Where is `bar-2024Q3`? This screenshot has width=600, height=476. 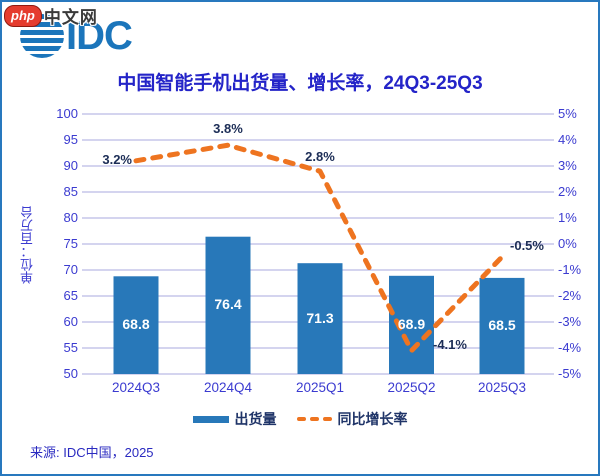
bar-2024Q3 is located at coordinates (136, 325).